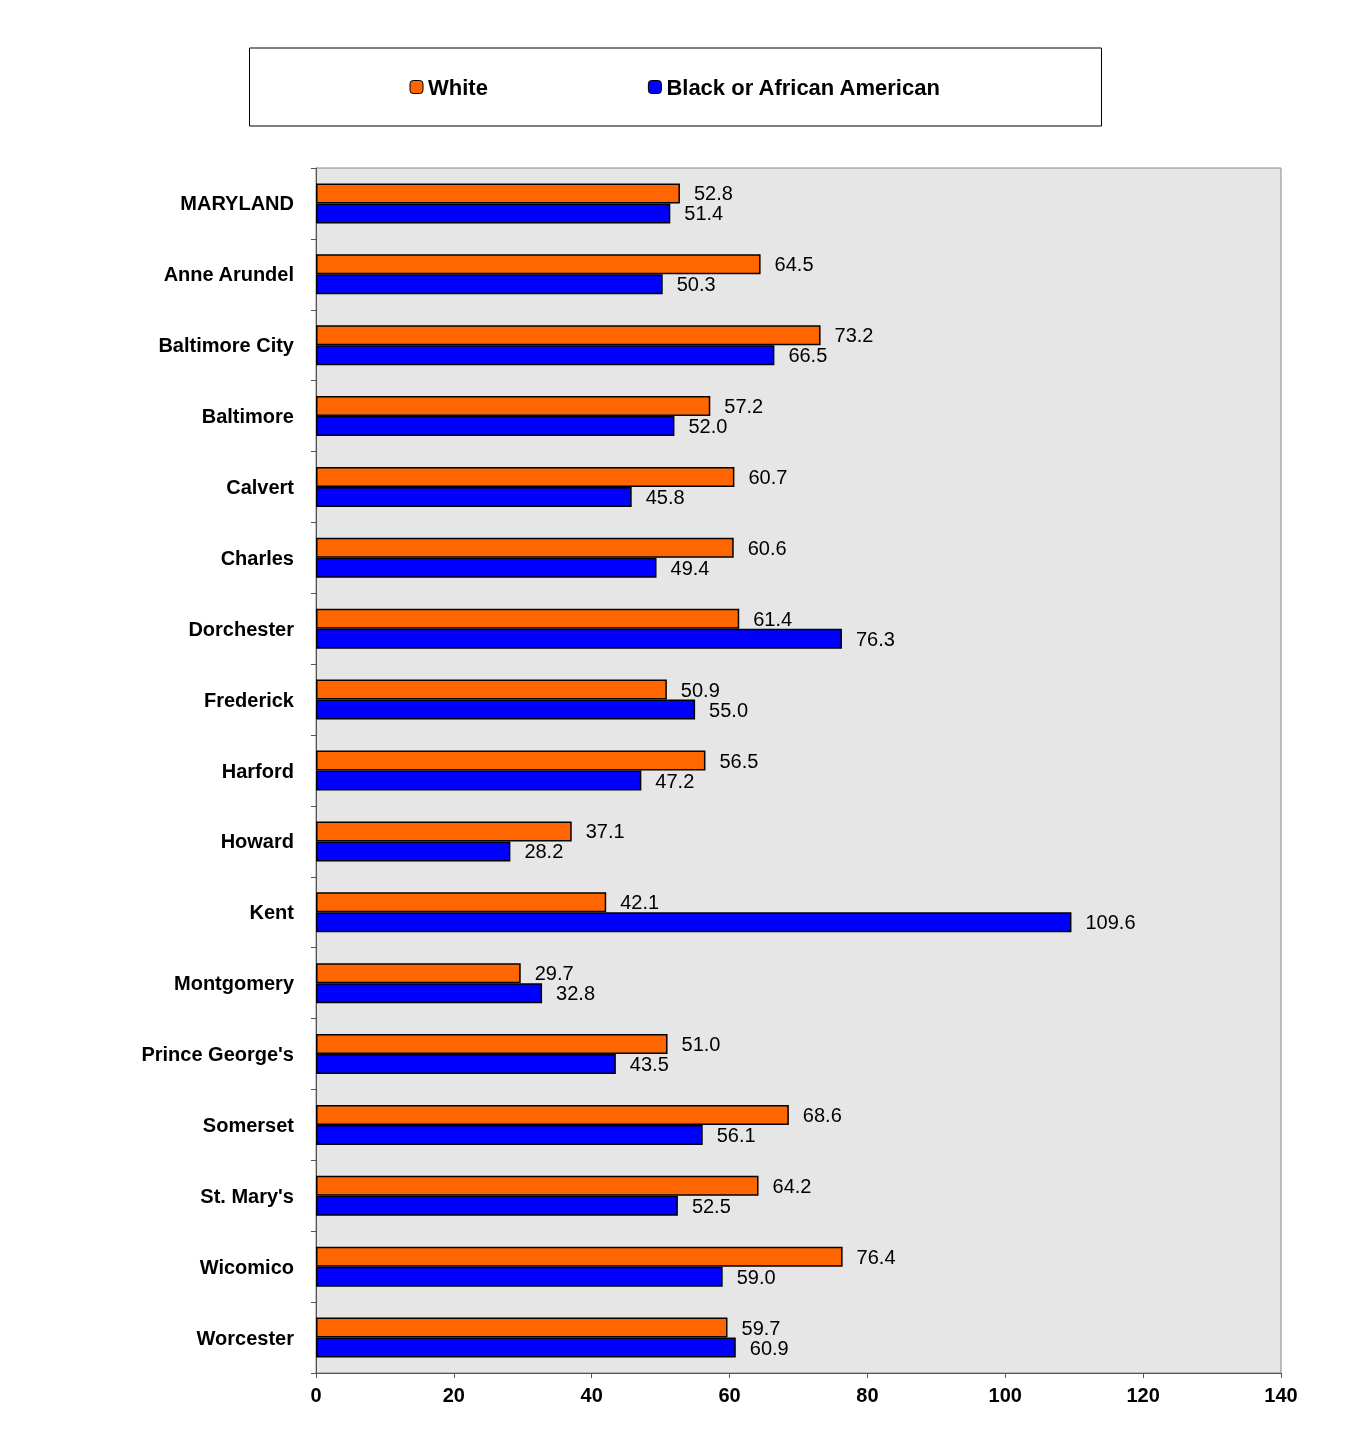 The image size is (1351, 1430). What do you see at coordinates (257, 557) in the screenshot?
I see `y-tick-label: Charles` at bounding box center [257, 557].